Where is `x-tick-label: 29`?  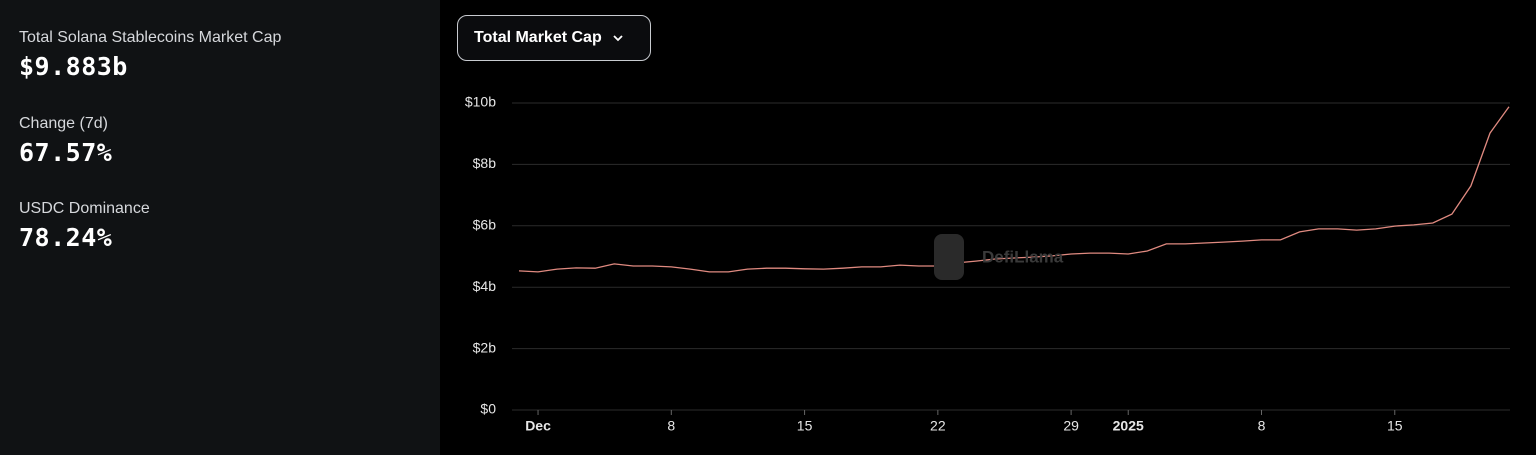 x-tick-label: 29 is located at coordinates (1071, 426).